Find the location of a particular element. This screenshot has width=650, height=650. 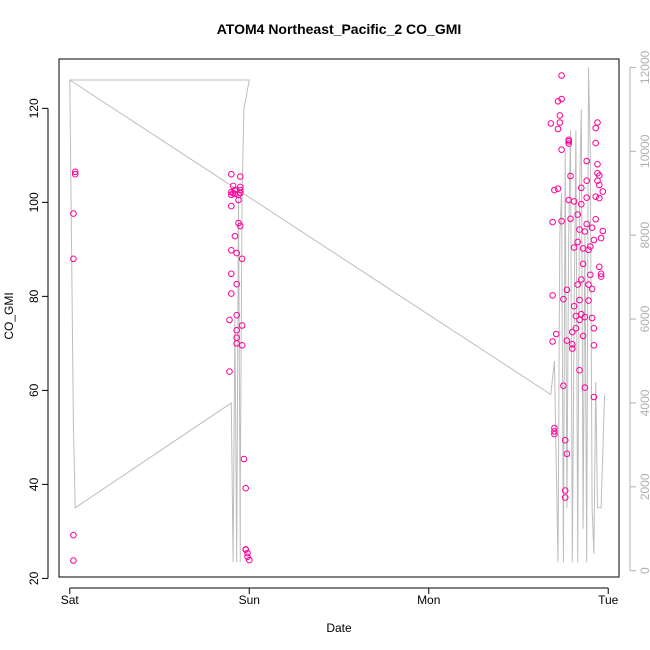

y-tick-label: 40 is located at coordinates (34, 484).